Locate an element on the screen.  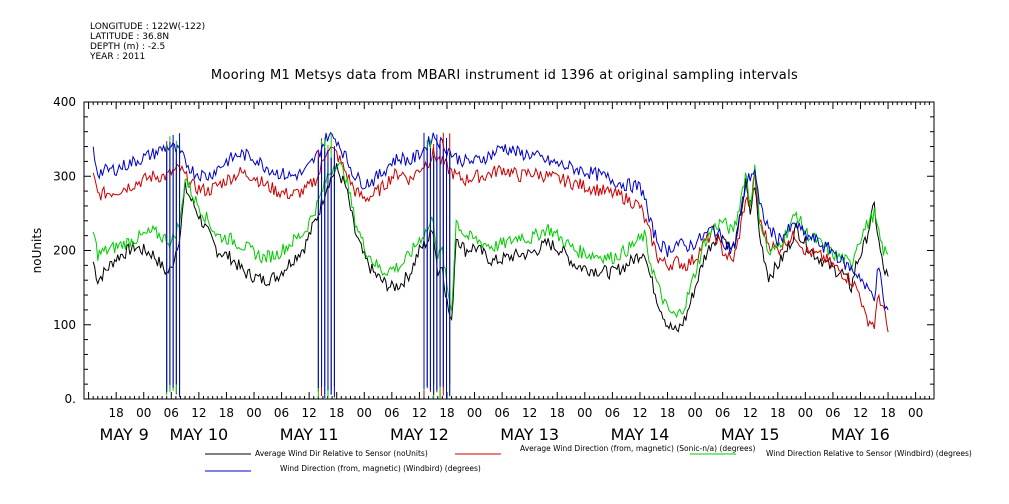
x-day-label: MAY 13 is located at coordinates (529, 434).